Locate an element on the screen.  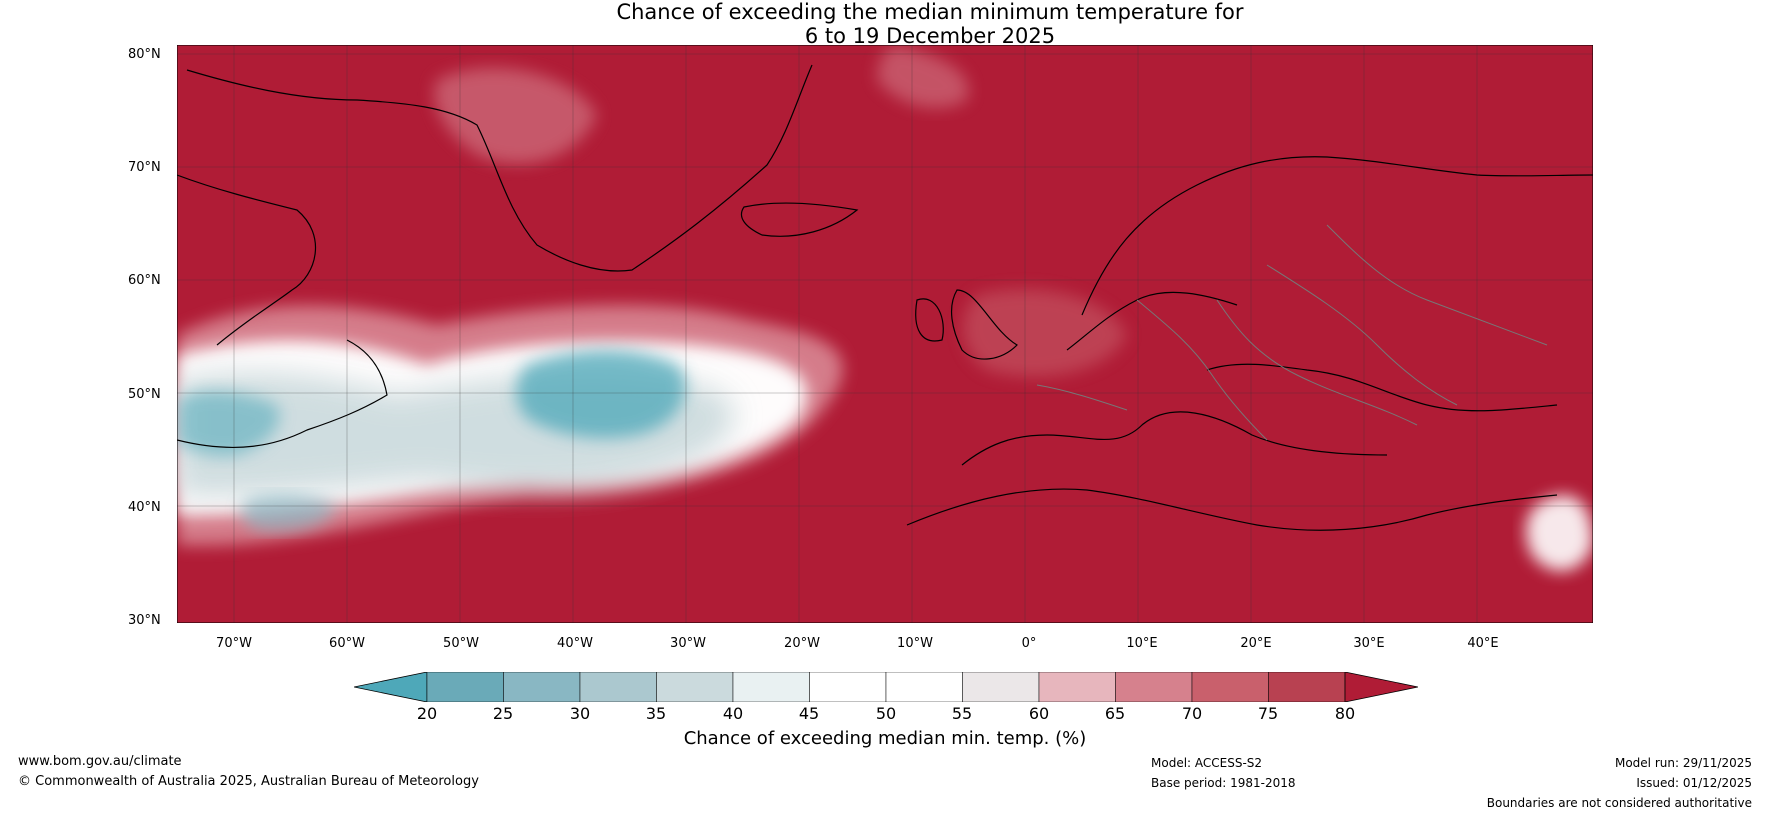
colorbar-tick-45: 45 is located at coordinates (809, 713).